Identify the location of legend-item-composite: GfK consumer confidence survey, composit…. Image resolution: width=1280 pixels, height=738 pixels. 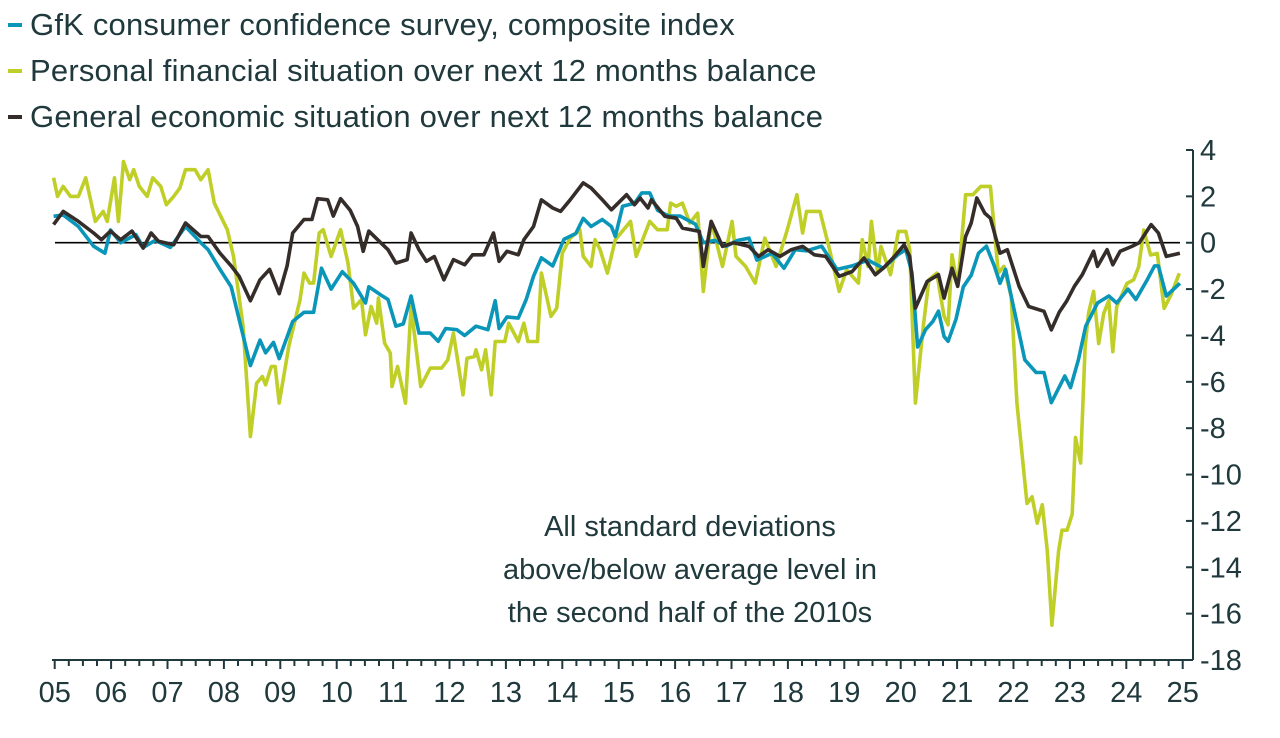
(415, 25).